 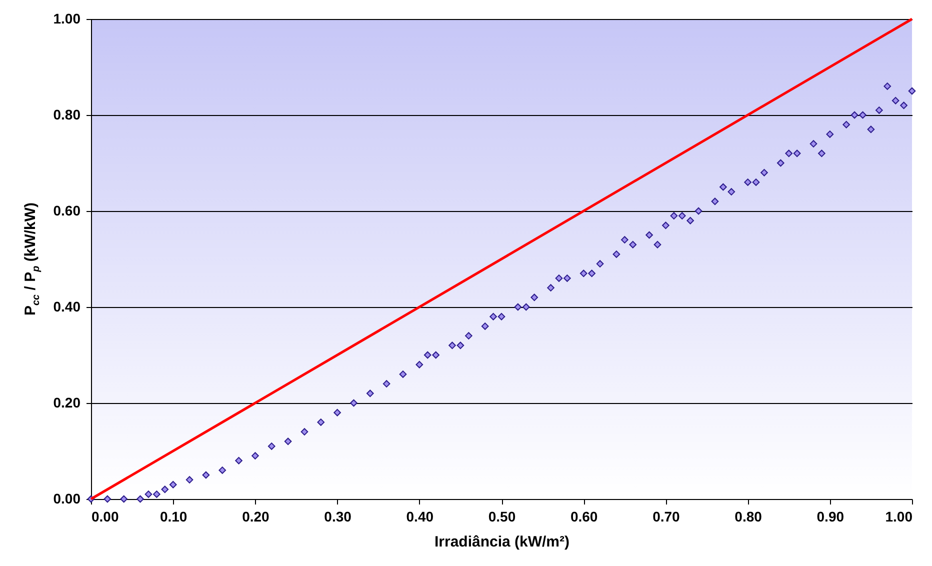 I want to click on x-tick-label: 0.80, so click(x=748, y=516).